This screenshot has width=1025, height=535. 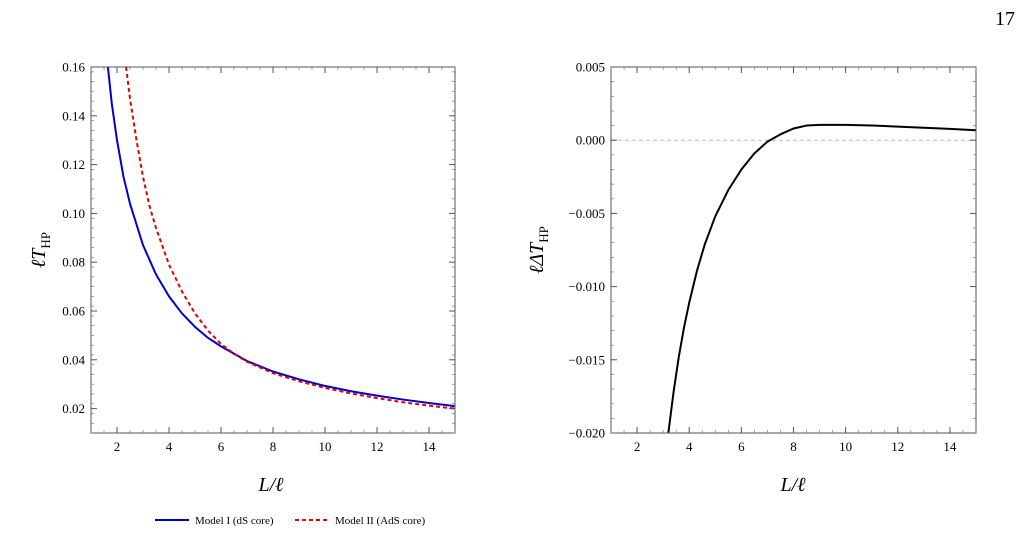 What do you see at coordinates (380, 521) in the screenshot?
I see `legend-label: Model II (AdS core)` at bounding box center [380, 521].